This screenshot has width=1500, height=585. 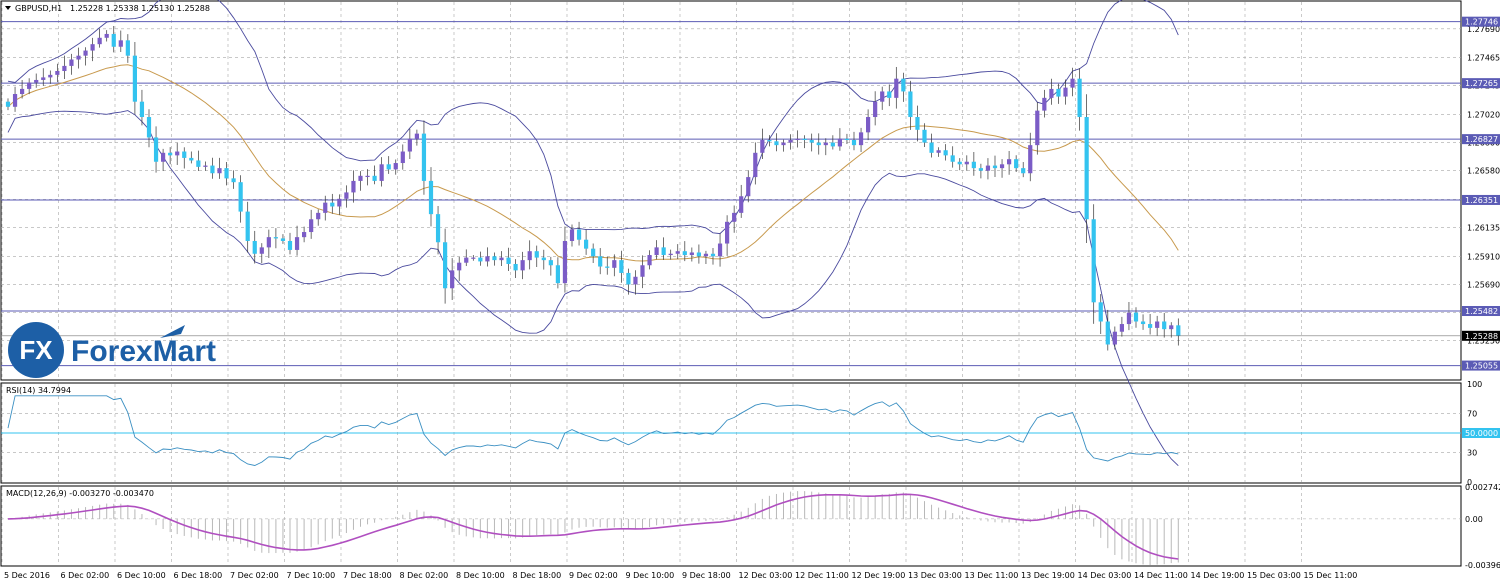 I want to click on price-axis-label: 1.27465, so click(x=1483, y=58).